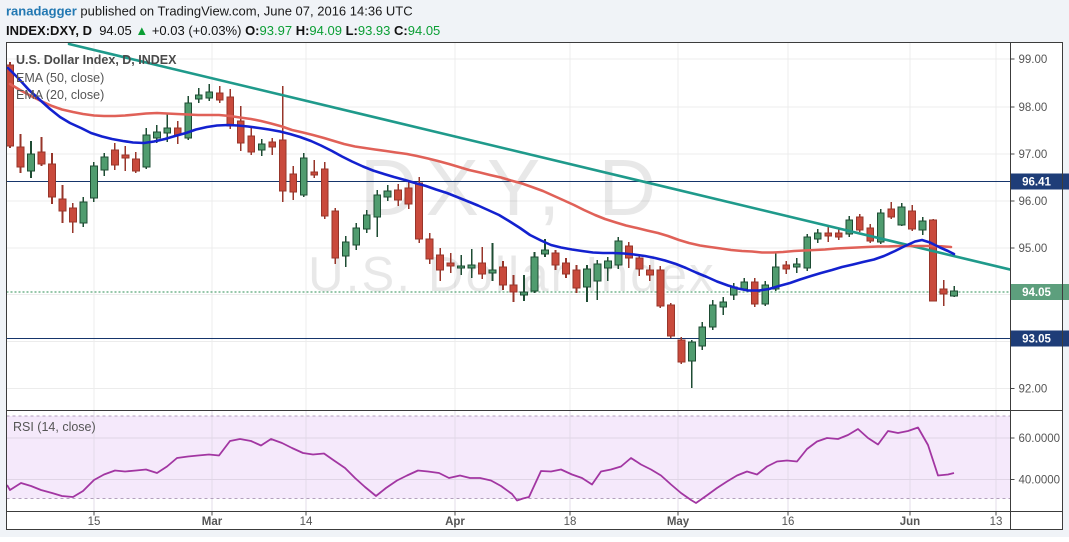 Image resolution: width=1069 pixels, height=542 pixels. Describe the element at coordinates (512, 275) in the screenshot. I see `svg-text: U.S. Dollar Index` at that location.